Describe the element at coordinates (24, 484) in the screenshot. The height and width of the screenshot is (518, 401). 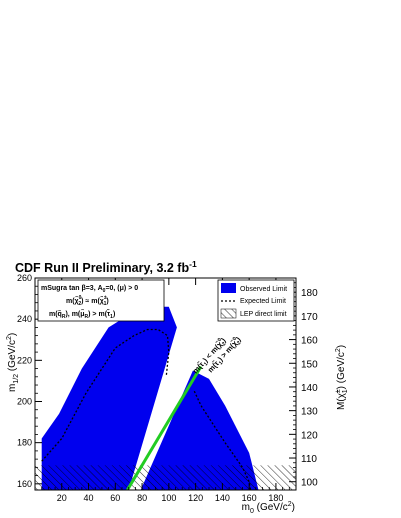
I see `y-tick-label: 160` at that location.